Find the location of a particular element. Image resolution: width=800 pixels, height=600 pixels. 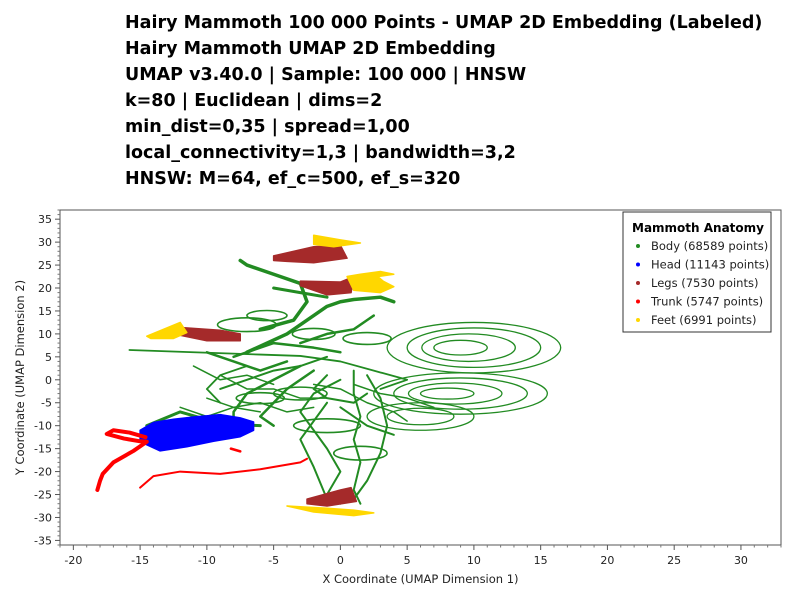

x-tick-label: 10 is located at coordinates (474, 560).